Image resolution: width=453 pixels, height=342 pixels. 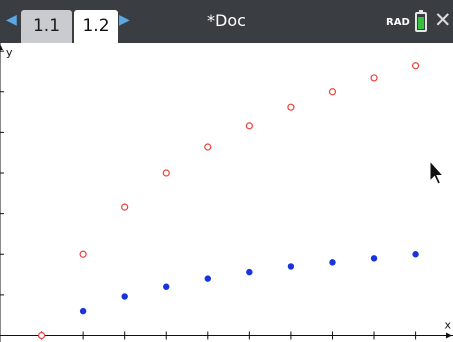 What do you see at coordinates (9, 52) in the screenshot?
I see `y-axis-label: y` at bounding box center [9, 52].